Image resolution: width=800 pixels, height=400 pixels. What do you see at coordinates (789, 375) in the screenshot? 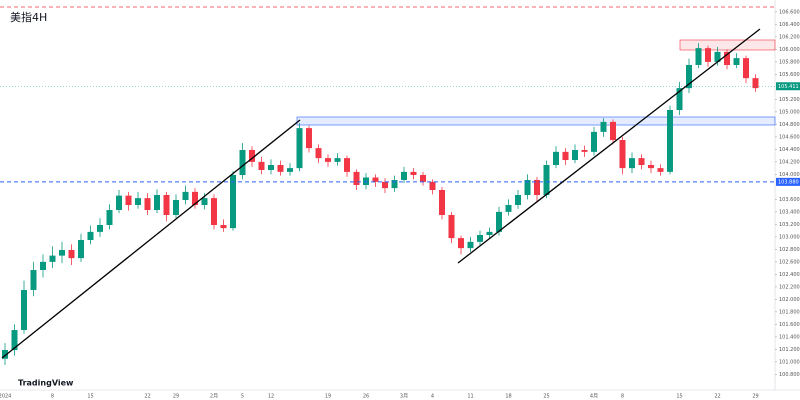
I see `y-tick-label: 100.800` at bounding box center [789, 375].